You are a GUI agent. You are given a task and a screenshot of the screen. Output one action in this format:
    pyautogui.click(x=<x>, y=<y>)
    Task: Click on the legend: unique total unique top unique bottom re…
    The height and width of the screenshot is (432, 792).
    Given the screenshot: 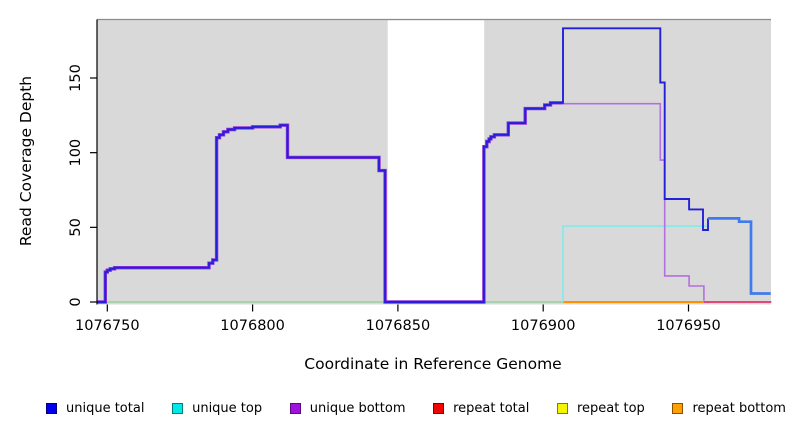 What is the action you would take?
    pyautogui.click(x=416, y=408)
    